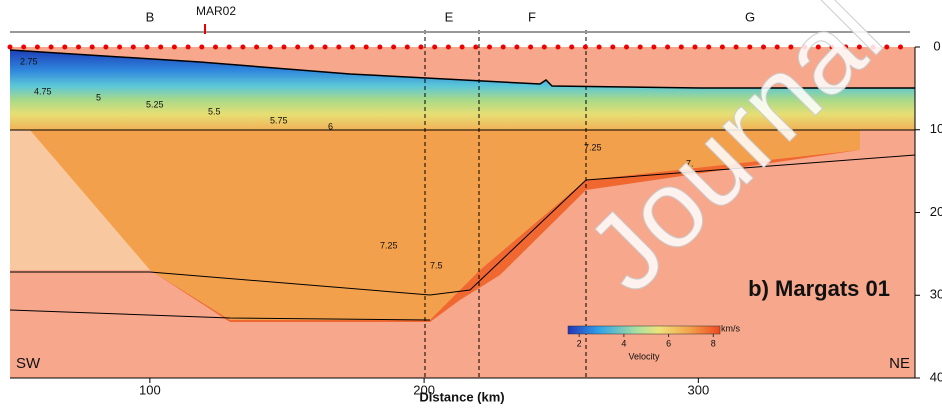 This screenshot has width=942, height=408. I want to click on colorbar-bar, so click(644, 330).